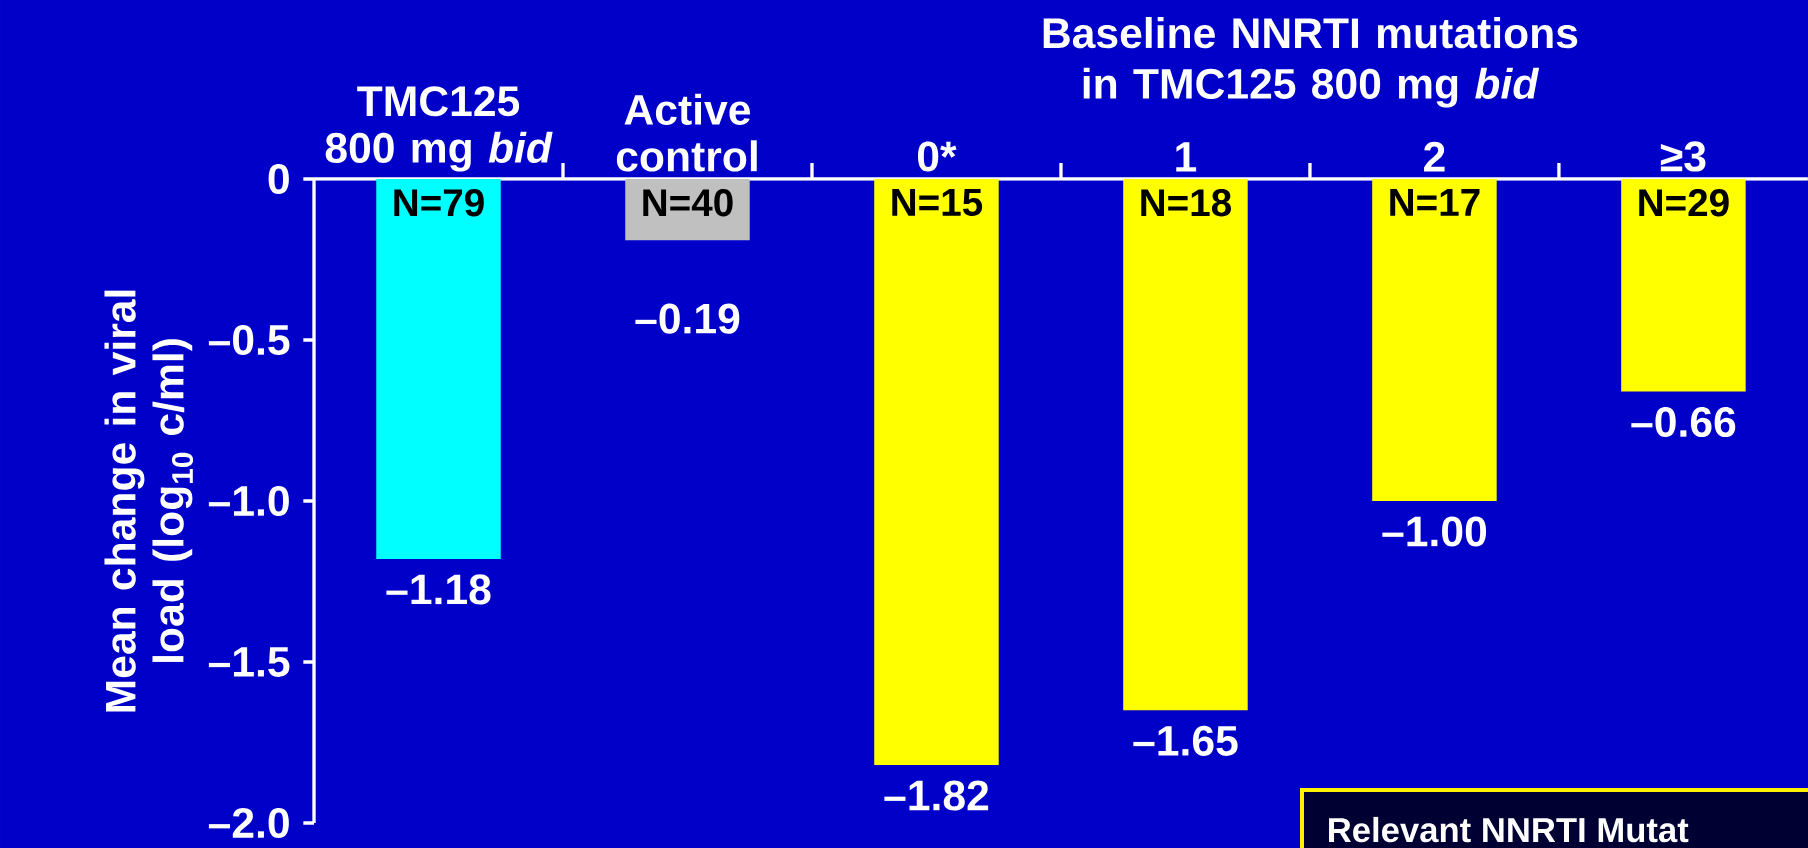 The image size is (1808, 848). What do you see at coordinates (686, 132) in the screenshot?
I see `x-tick-label: Active control` at bounding box center [686, 132].